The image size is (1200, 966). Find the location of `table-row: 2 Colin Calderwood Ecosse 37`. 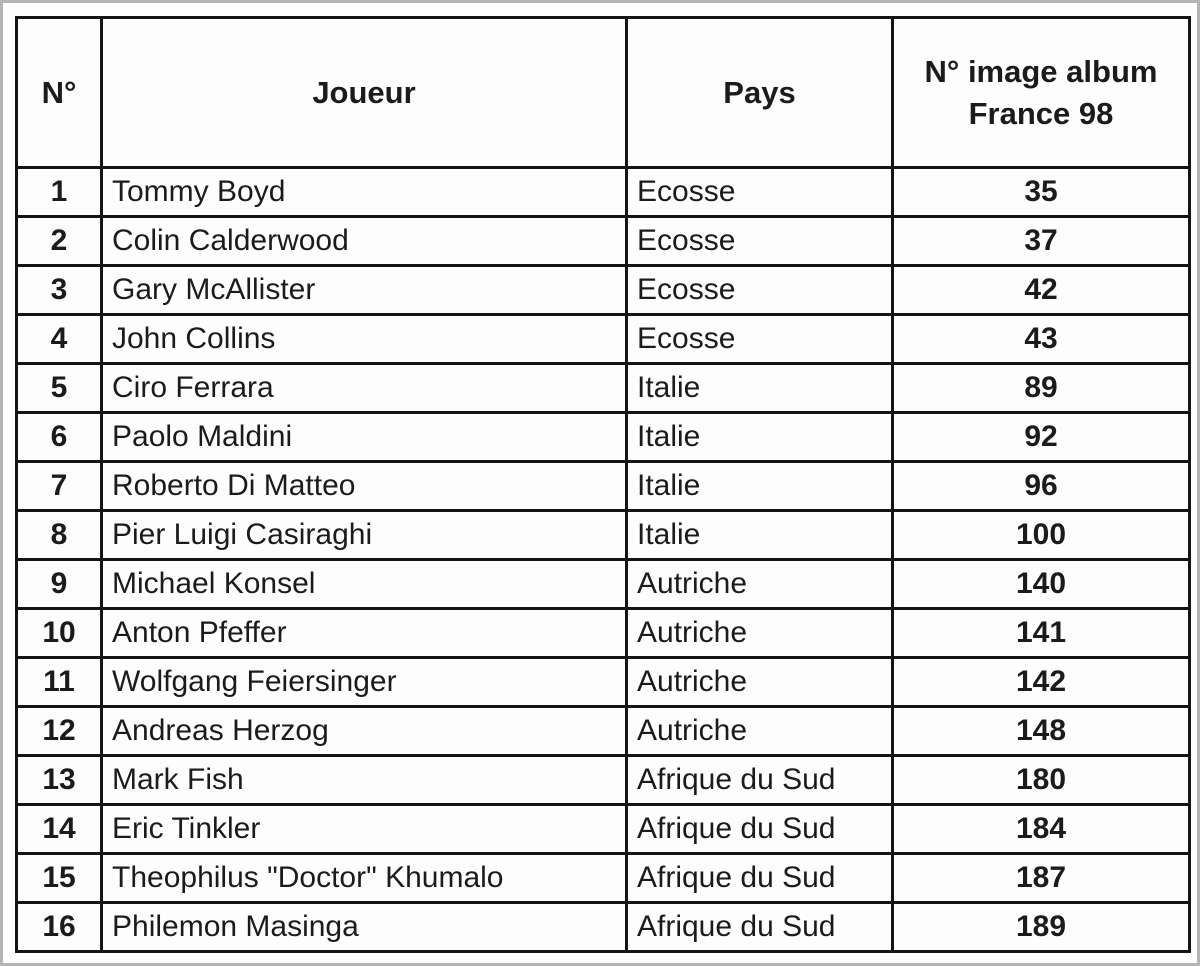

table-row: 2 Colin Calderwood Ecosse 37 is located at coordinates (603, 241).